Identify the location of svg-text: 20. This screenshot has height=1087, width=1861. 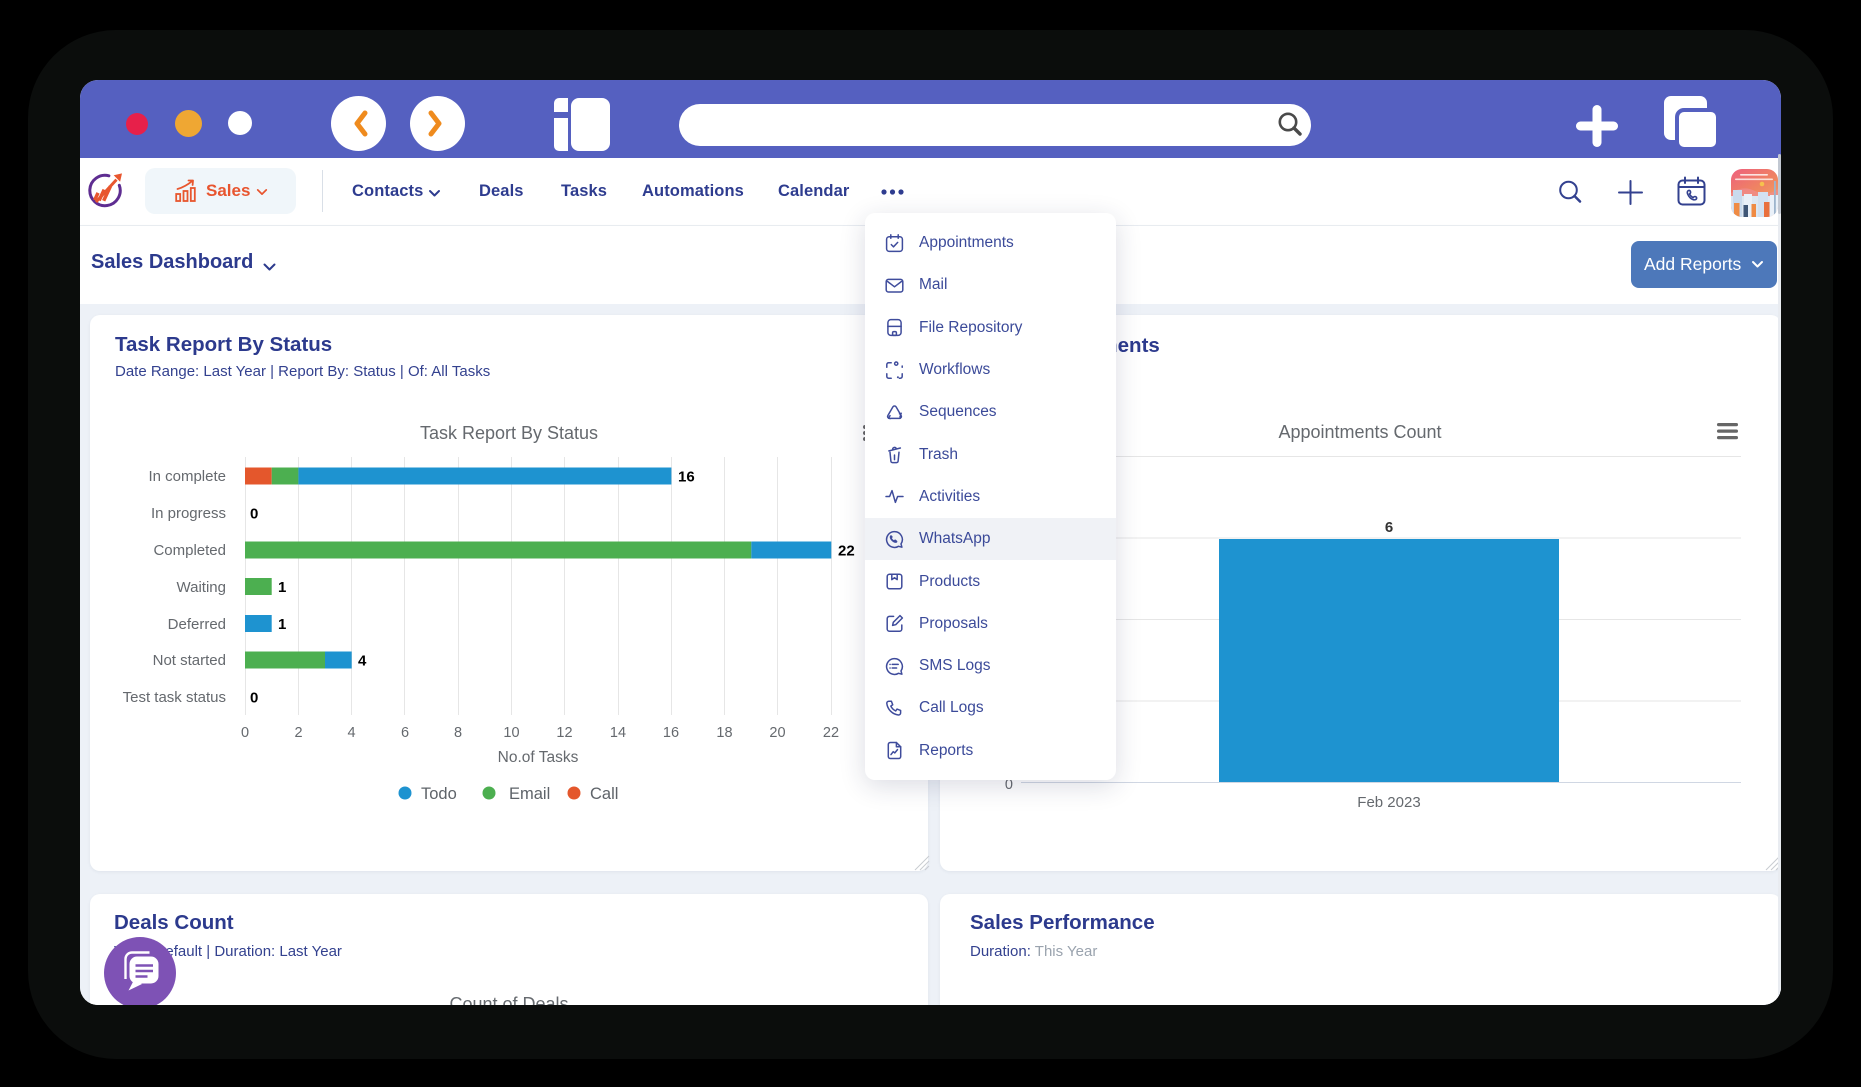
(777, 733).